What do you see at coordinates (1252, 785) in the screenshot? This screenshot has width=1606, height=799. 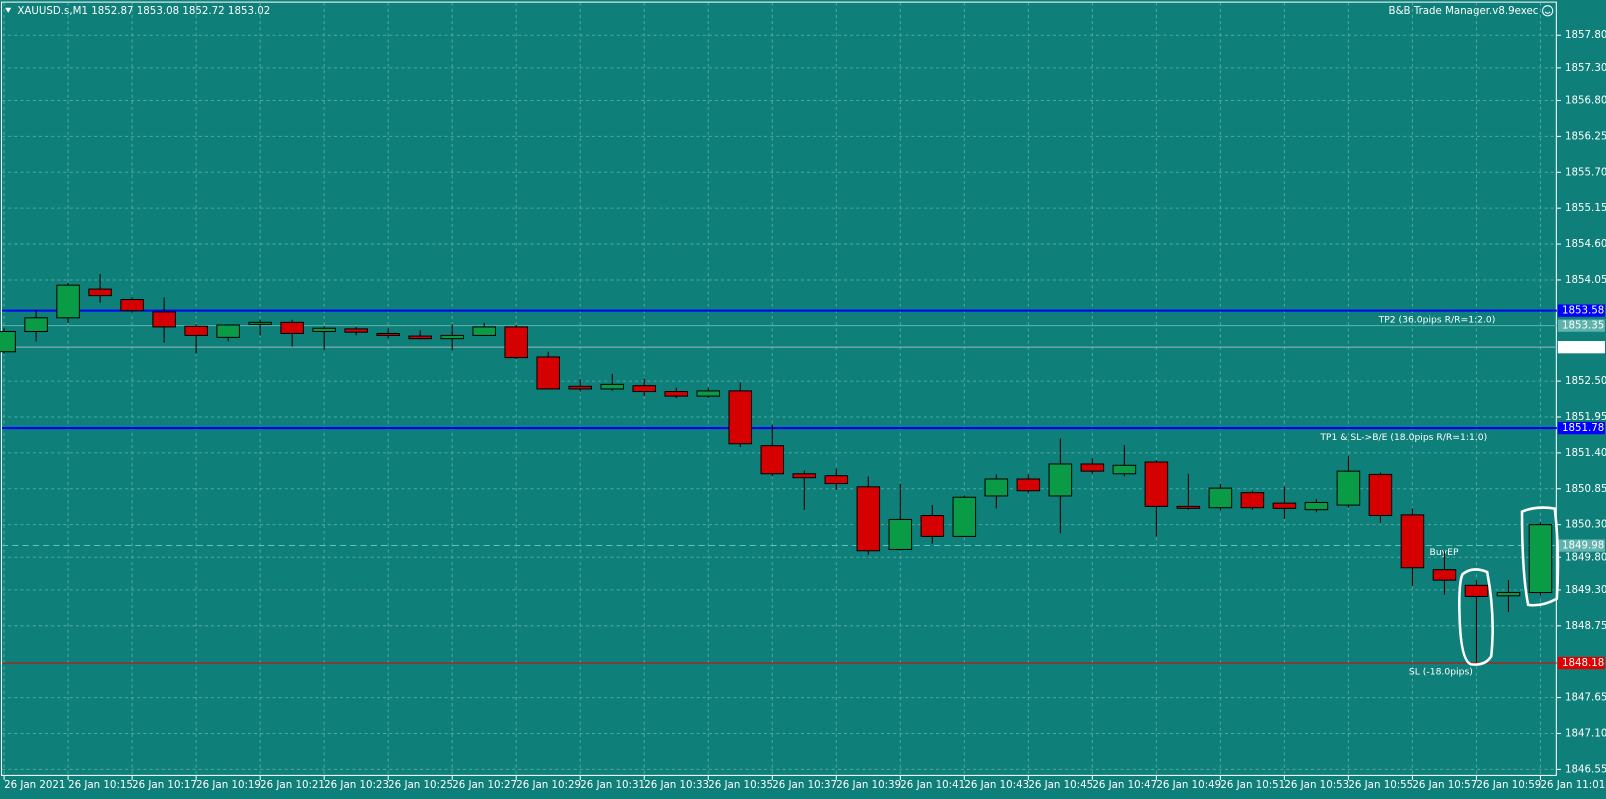 I see `x-tick-label: 26 Jan 10:51` at bounding box center [1252, 785].